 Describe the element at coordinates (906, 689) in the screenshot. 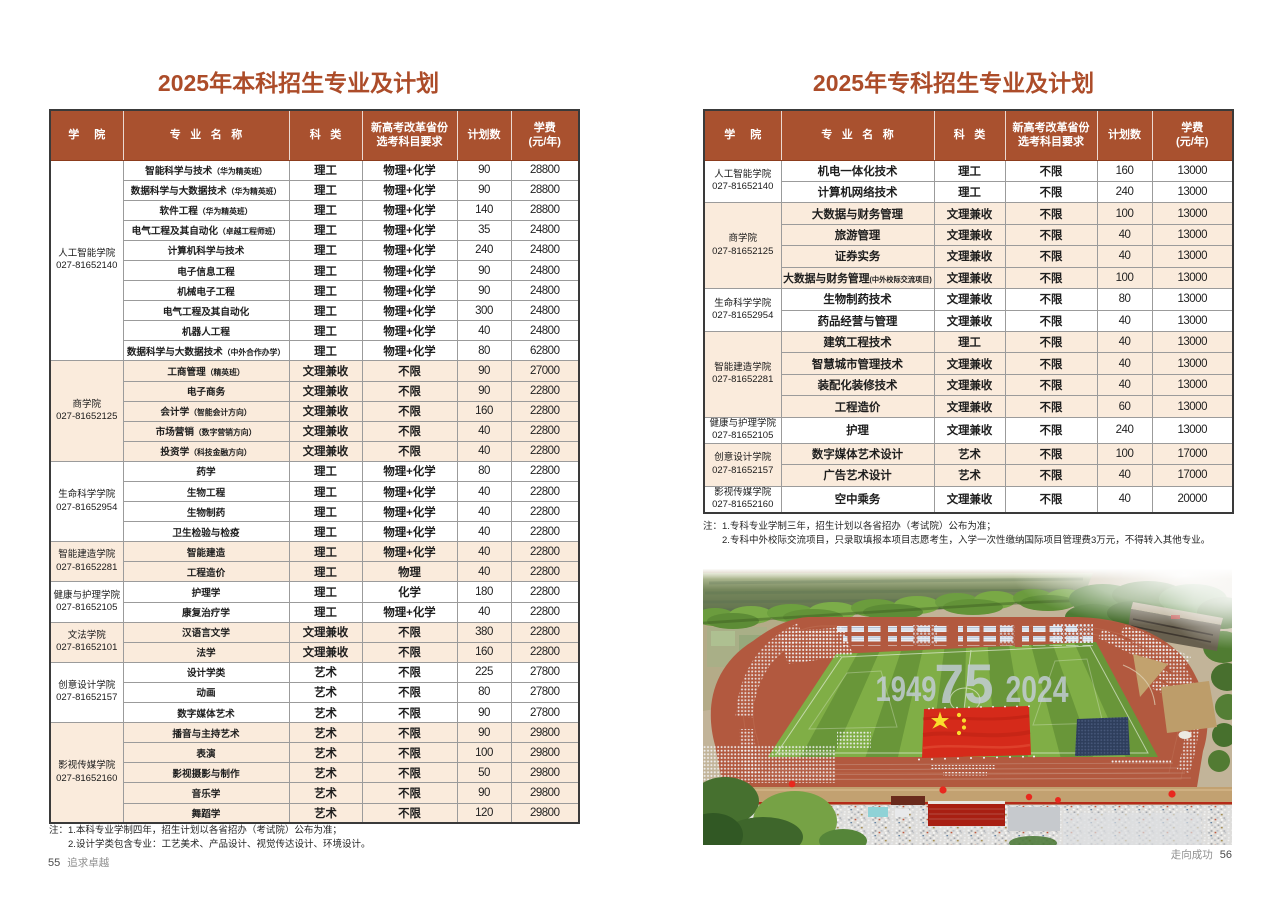

I see `svg-text: 1949` at that location.